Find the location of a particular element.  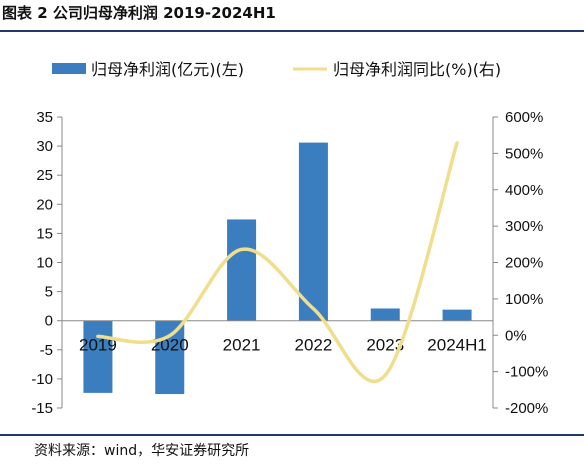

right-tick-label: 200% is located at coordinates (524, 263).